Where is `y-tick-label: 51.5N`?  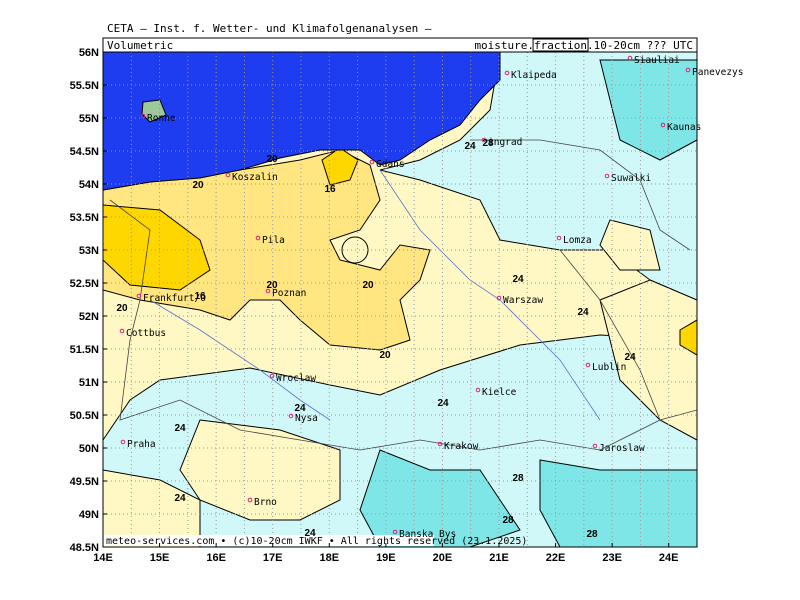 y-tick-label: 51.5N is located at coordinates (84, 350).